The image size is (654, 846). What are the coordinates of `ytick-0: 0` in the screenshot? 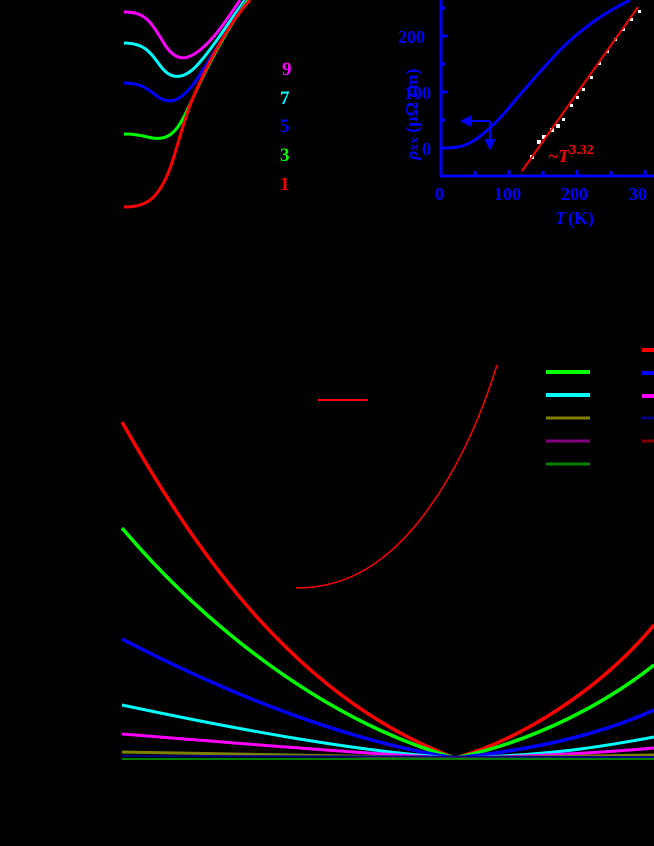 It's located at (426, 149).